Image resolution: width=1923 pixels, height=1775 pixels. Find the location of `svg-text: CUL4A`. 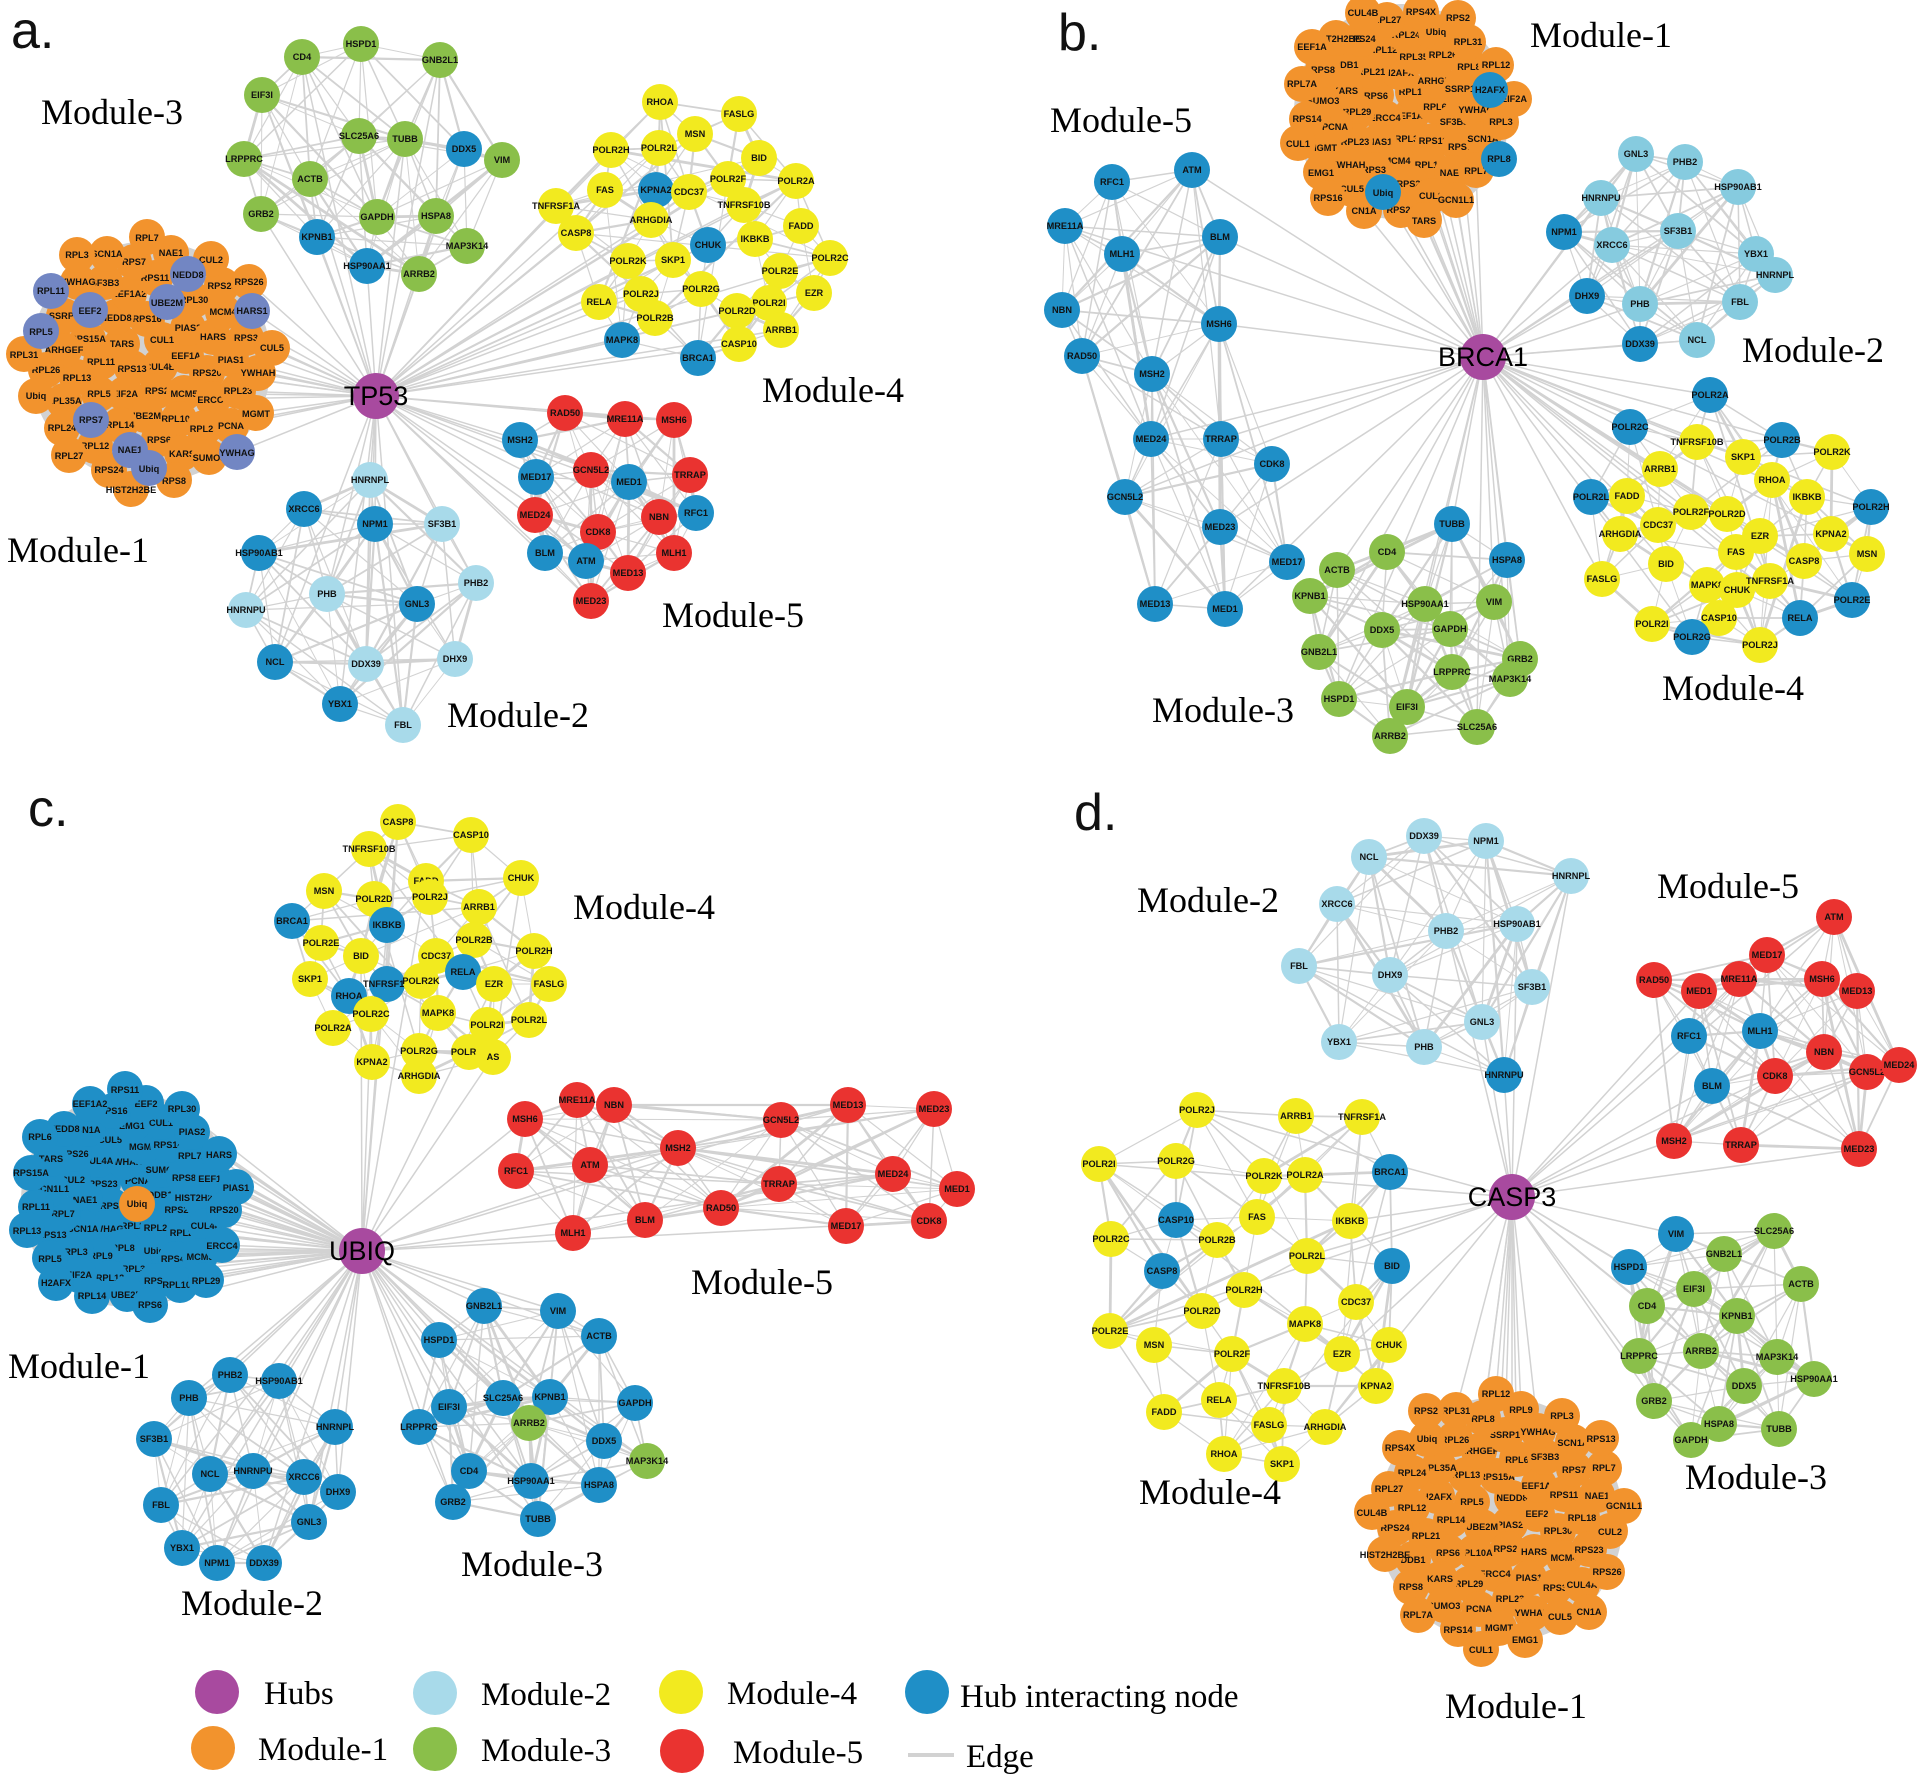

svg-text: CUL4A is located at coordinates (1582, 1585).